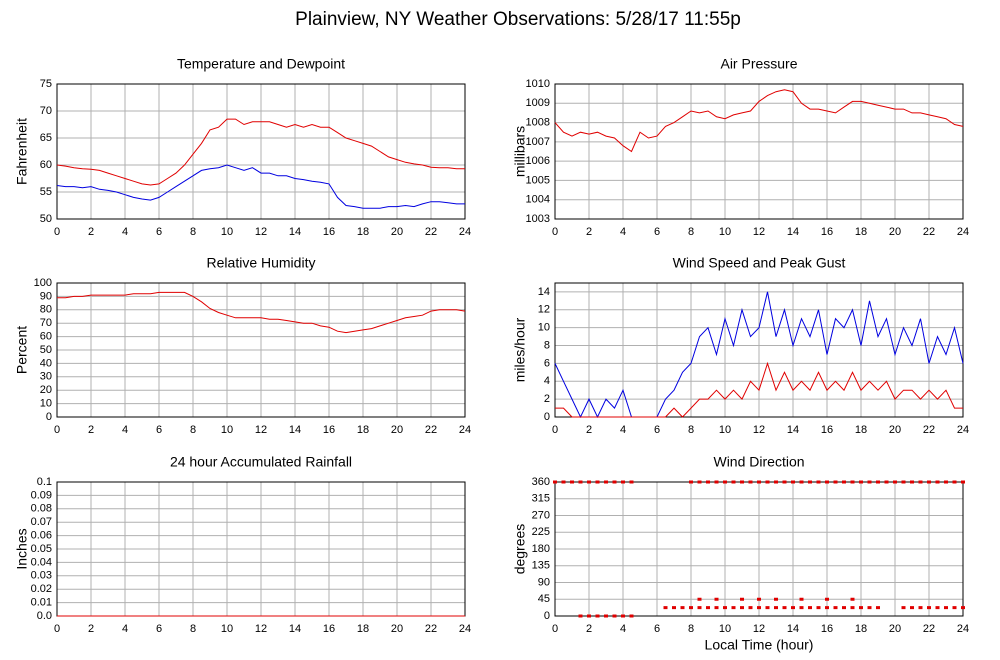 This screenshot has width=1000, height=660. What do you see at coordinates (261, 263) in the screenshot?
I see `chart-title: Relative Humidity` at bounding box center [261, 263].